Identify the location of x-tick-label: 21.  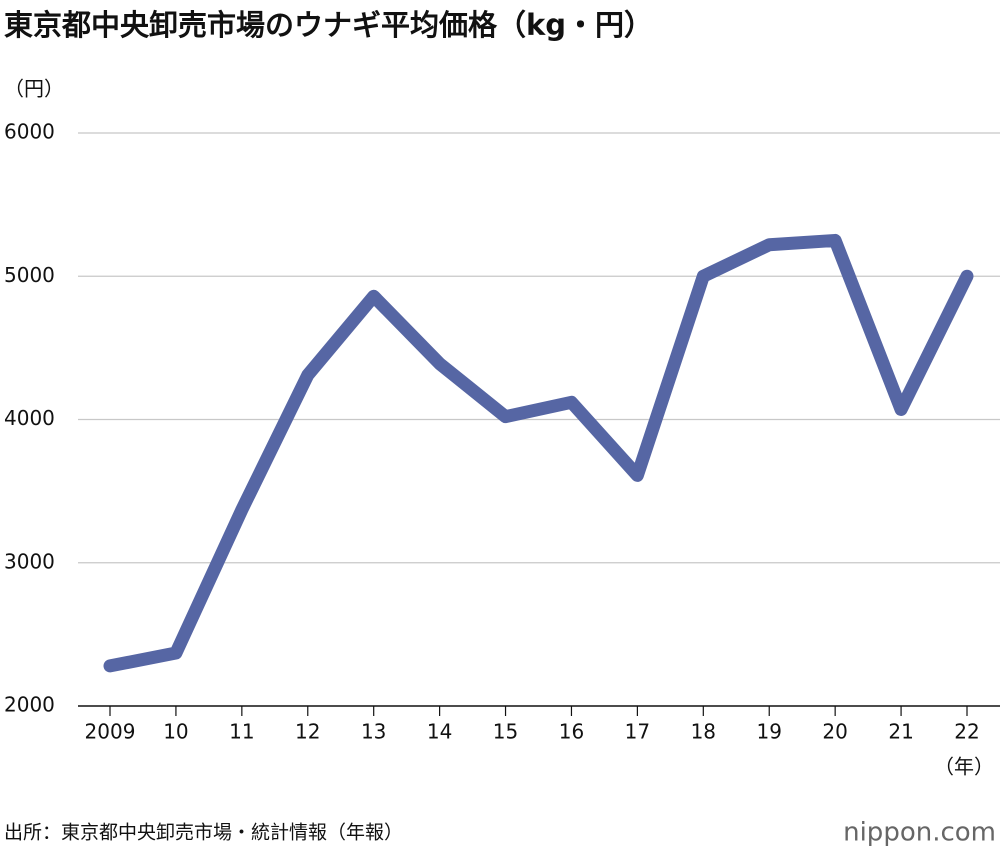
(900, 732).